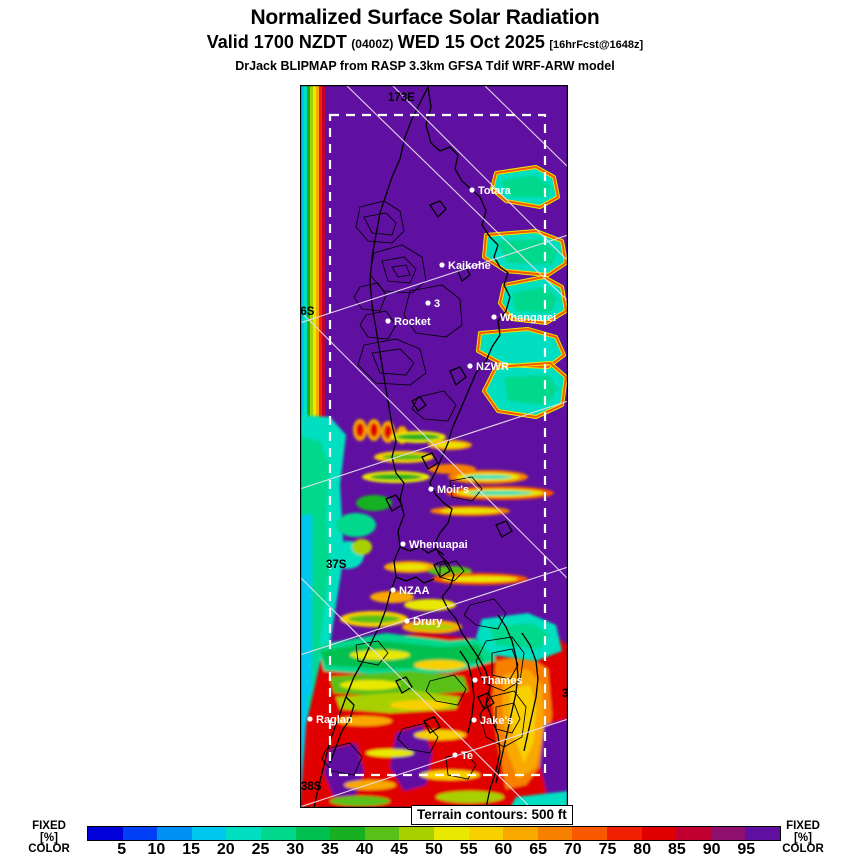 This screenshot has height=861, width=850. Describe the element at coordinates (432, 304) in the screenshot. I see `city-marker: 3` at that location.